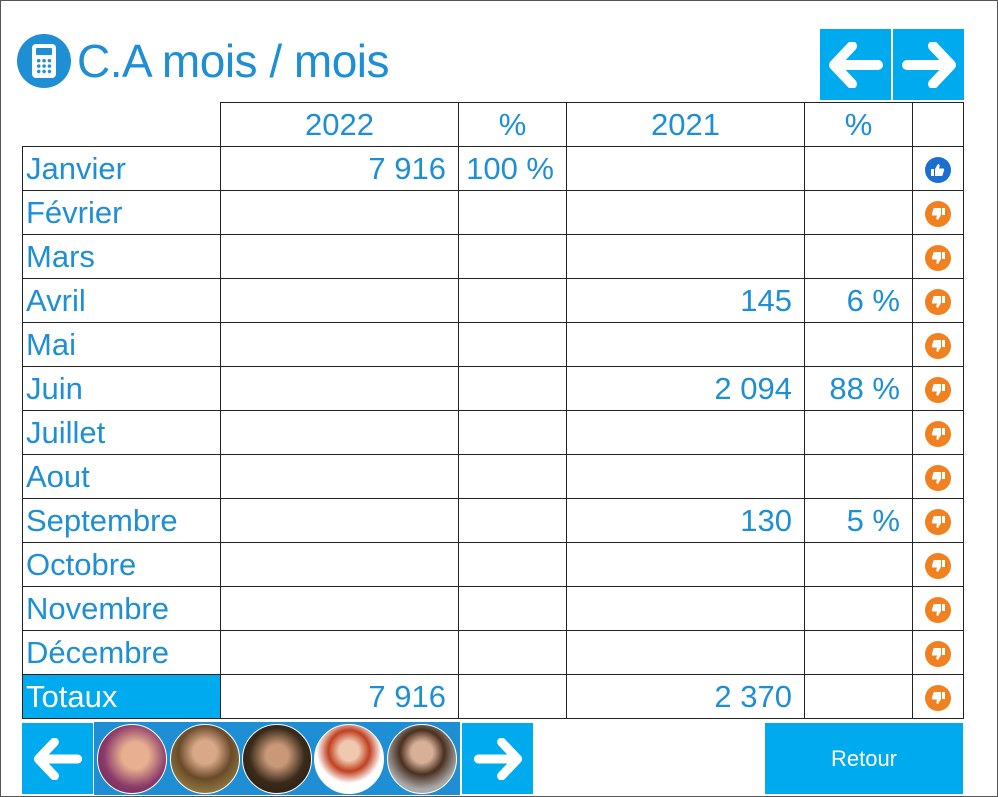 The image size is (998, 797). I want to click on value-2021: 2 094, so click(685, 388).